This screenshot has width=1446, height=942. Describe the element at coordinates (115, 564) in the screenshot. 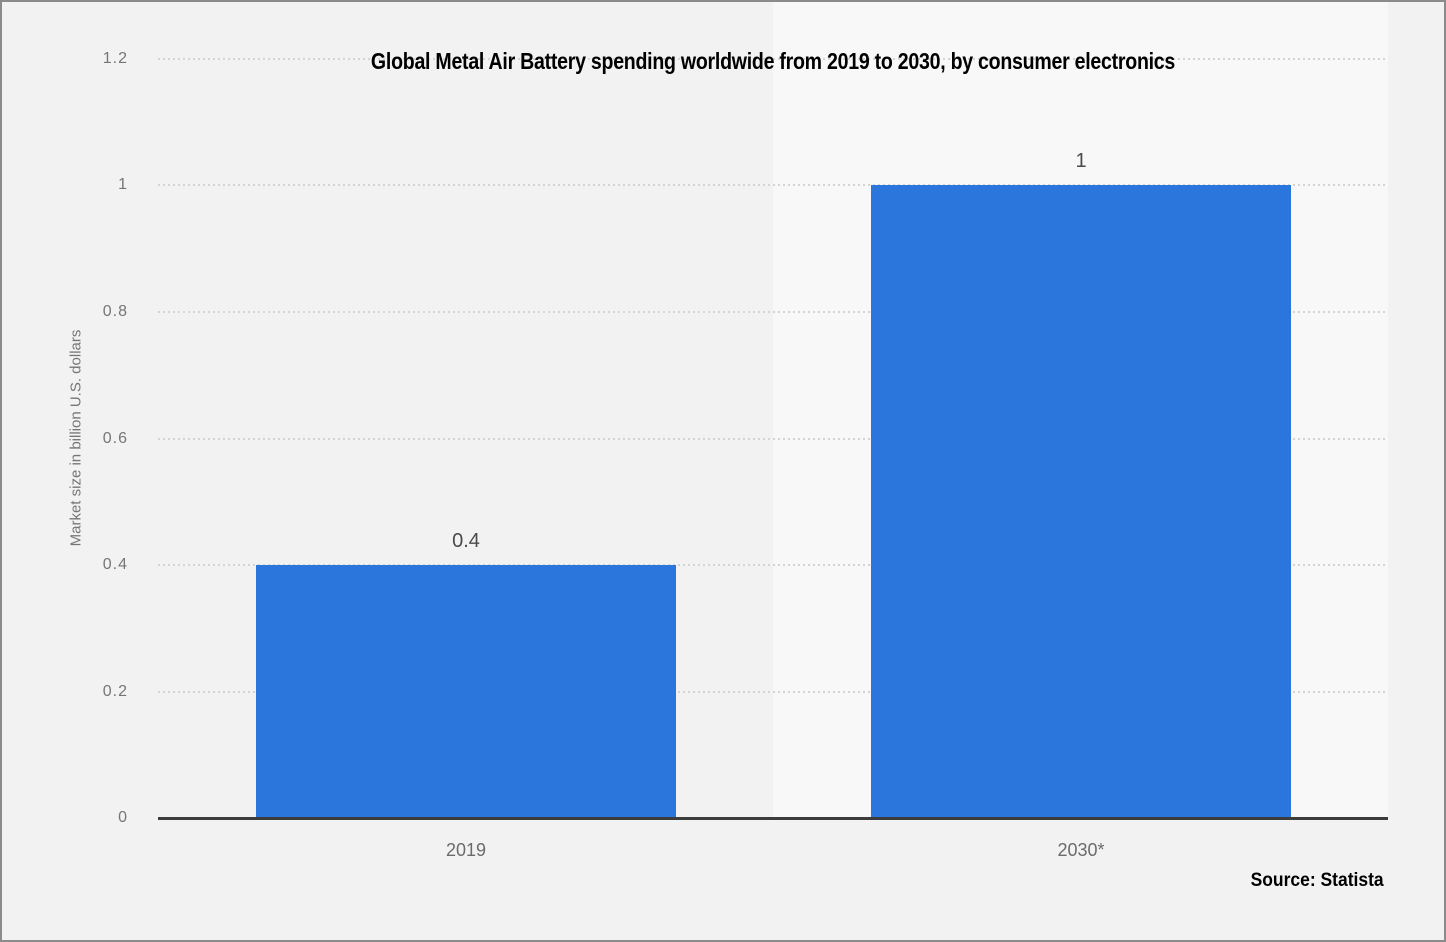

I see `y-tick-label-0.4: 0.4` at that location.